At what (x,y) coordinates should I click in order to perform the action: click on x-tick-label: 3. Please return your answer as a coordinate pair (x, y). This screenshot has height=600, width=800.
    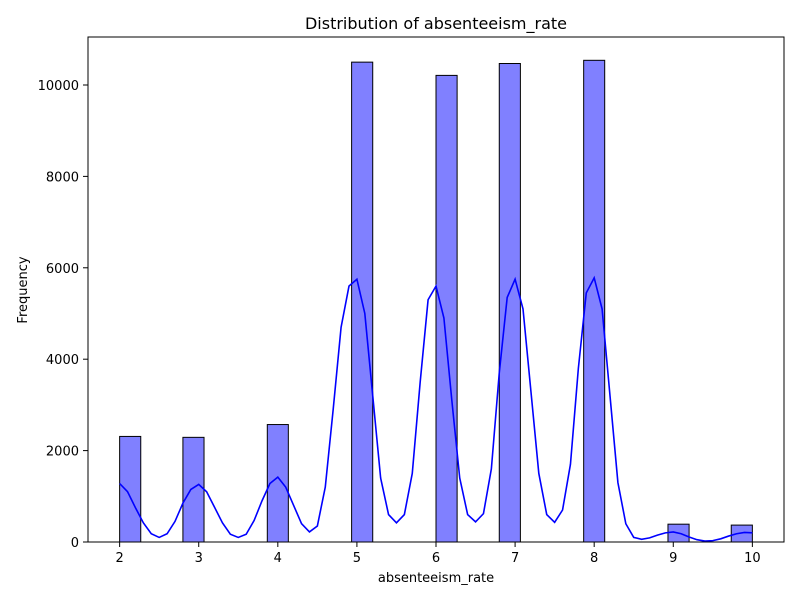
    Looking at the image, I should click on (199, 558).